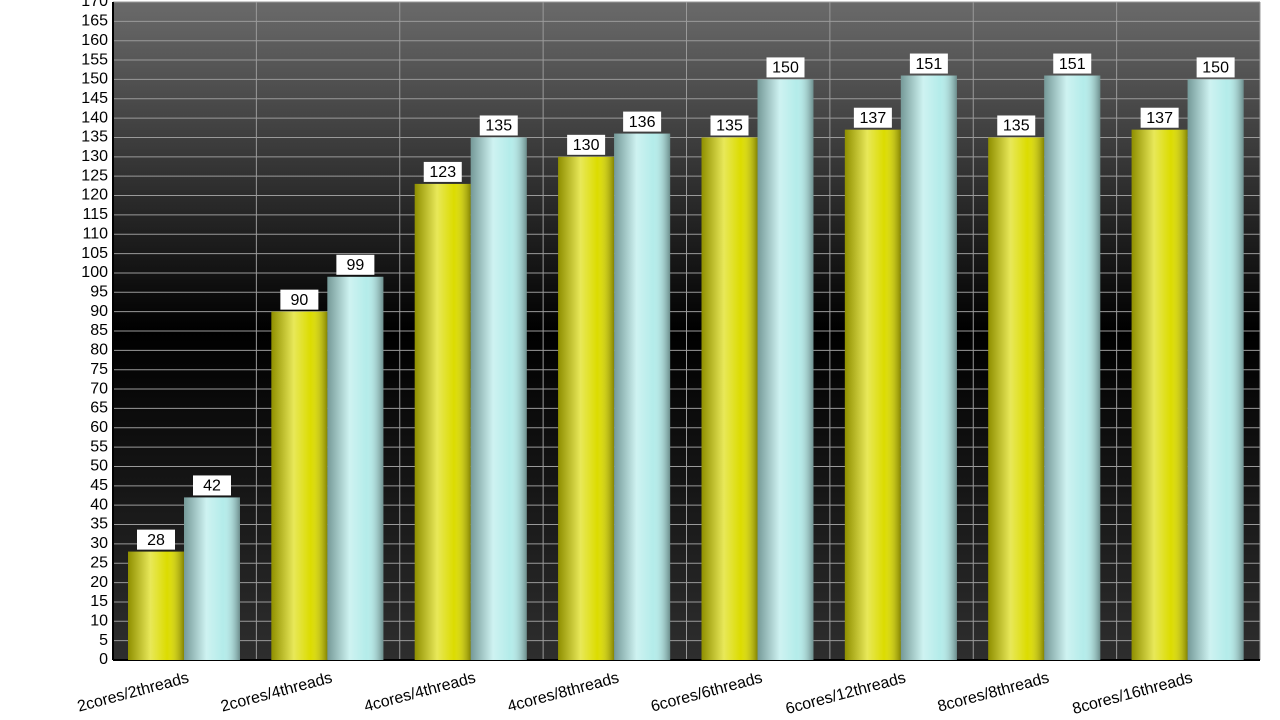 This screenshot has height=720, width=1280. I want to click on y-tick-label: 35, so click(99, 524).